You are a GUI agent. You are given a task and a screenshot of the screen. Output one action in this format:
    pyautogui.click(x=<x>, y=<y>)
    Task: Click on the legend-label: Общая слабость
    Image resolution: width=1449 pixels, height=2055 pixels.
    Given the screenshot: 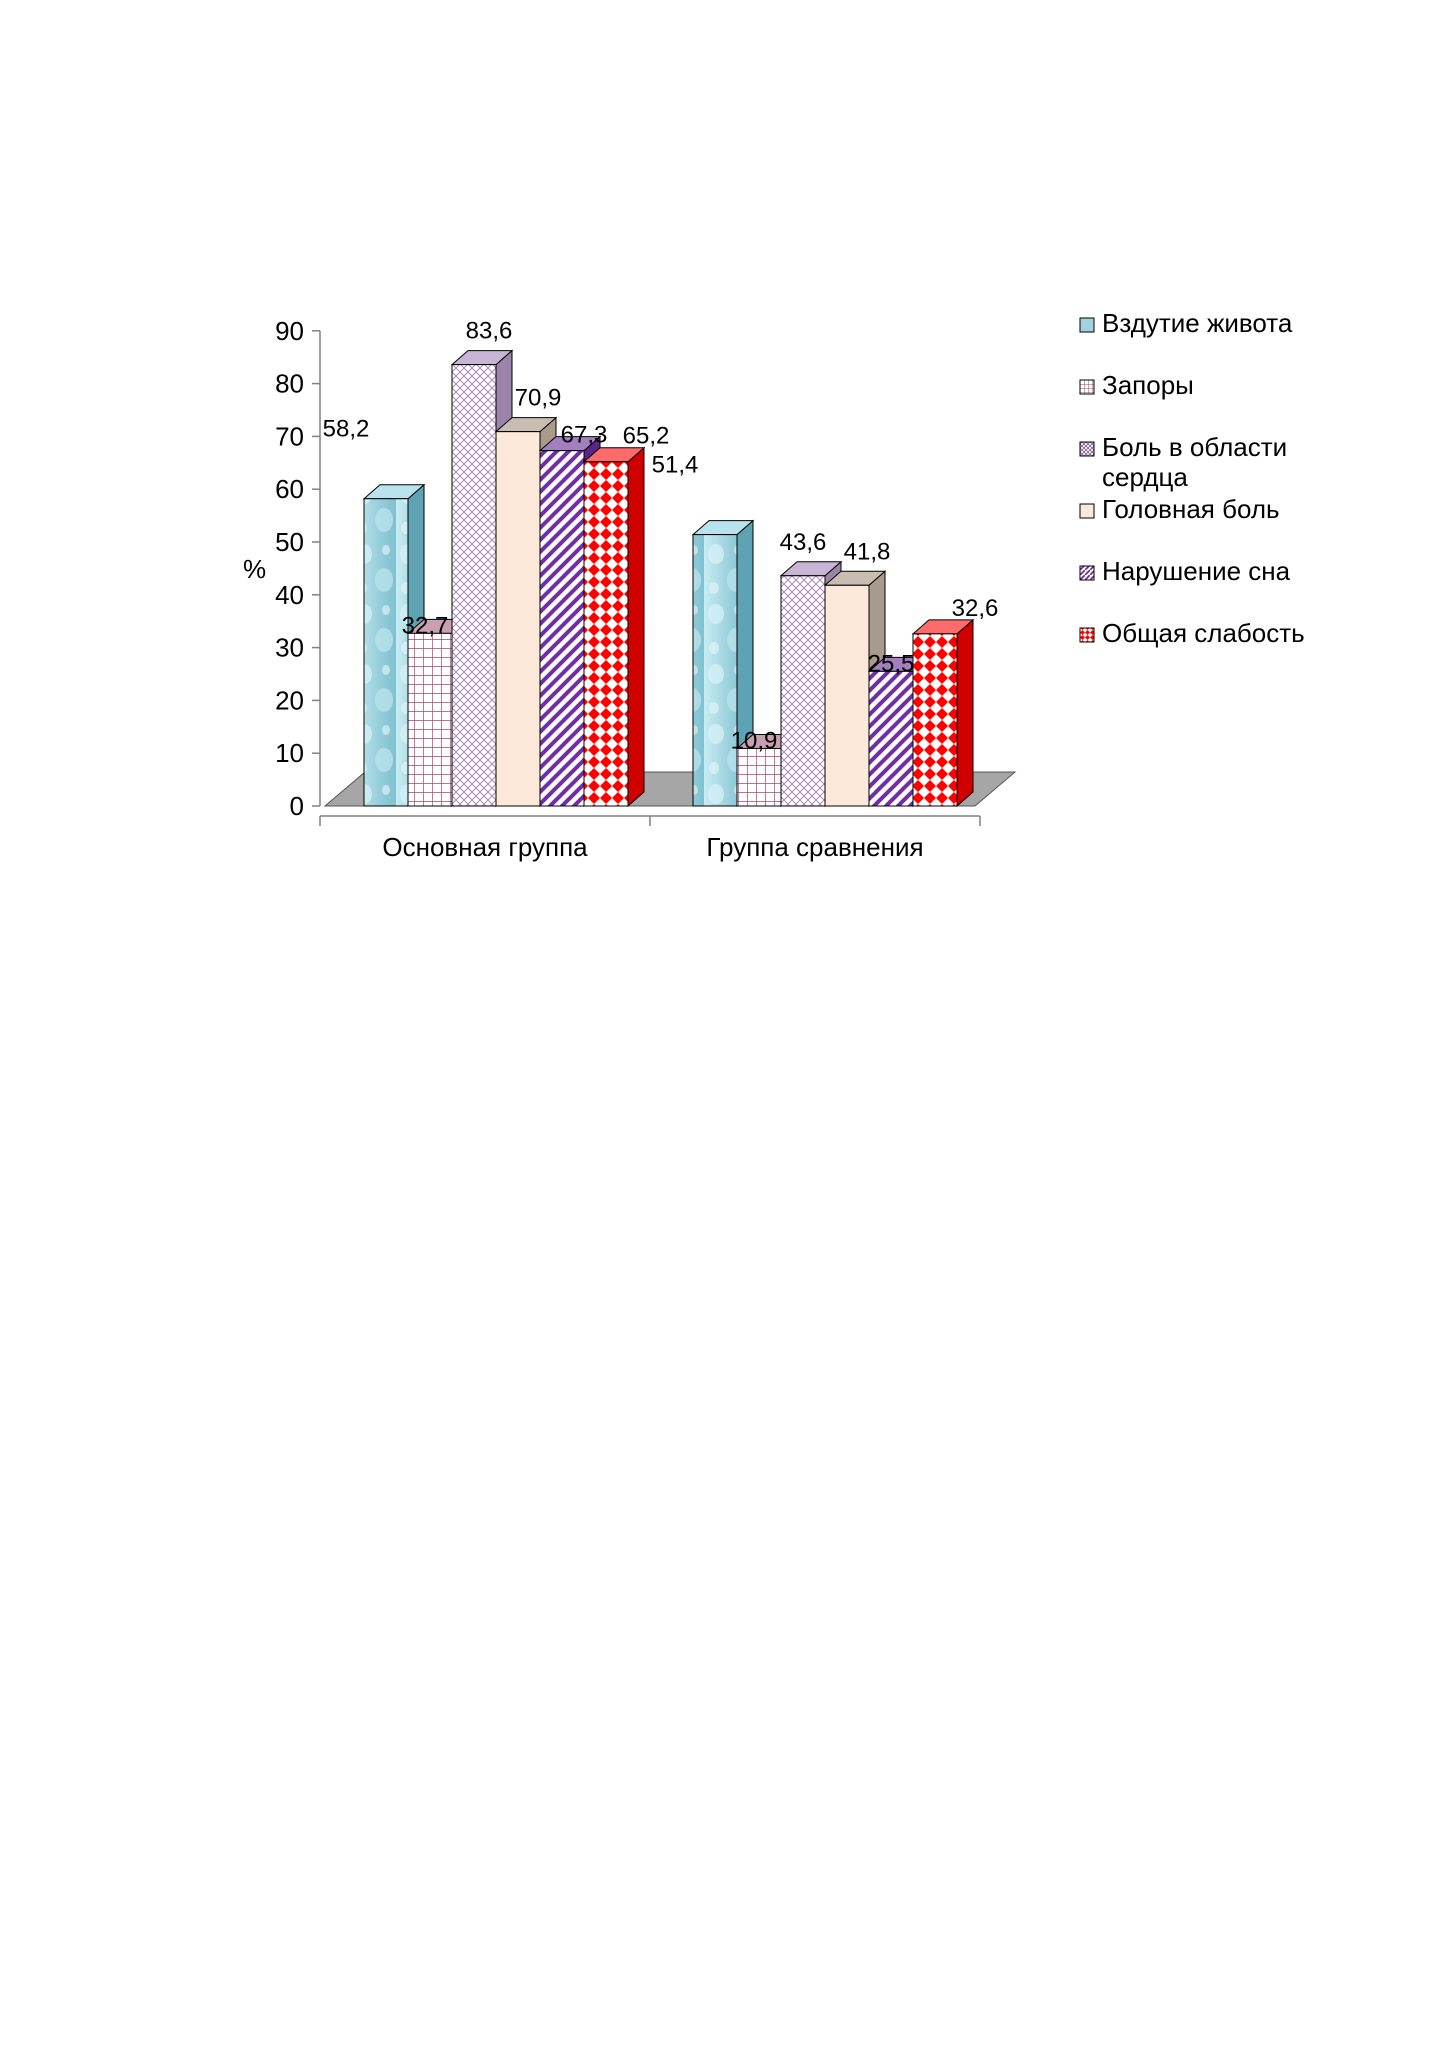 What is the action you would take?
    pyautogui.click(x=1203, y=633)
    